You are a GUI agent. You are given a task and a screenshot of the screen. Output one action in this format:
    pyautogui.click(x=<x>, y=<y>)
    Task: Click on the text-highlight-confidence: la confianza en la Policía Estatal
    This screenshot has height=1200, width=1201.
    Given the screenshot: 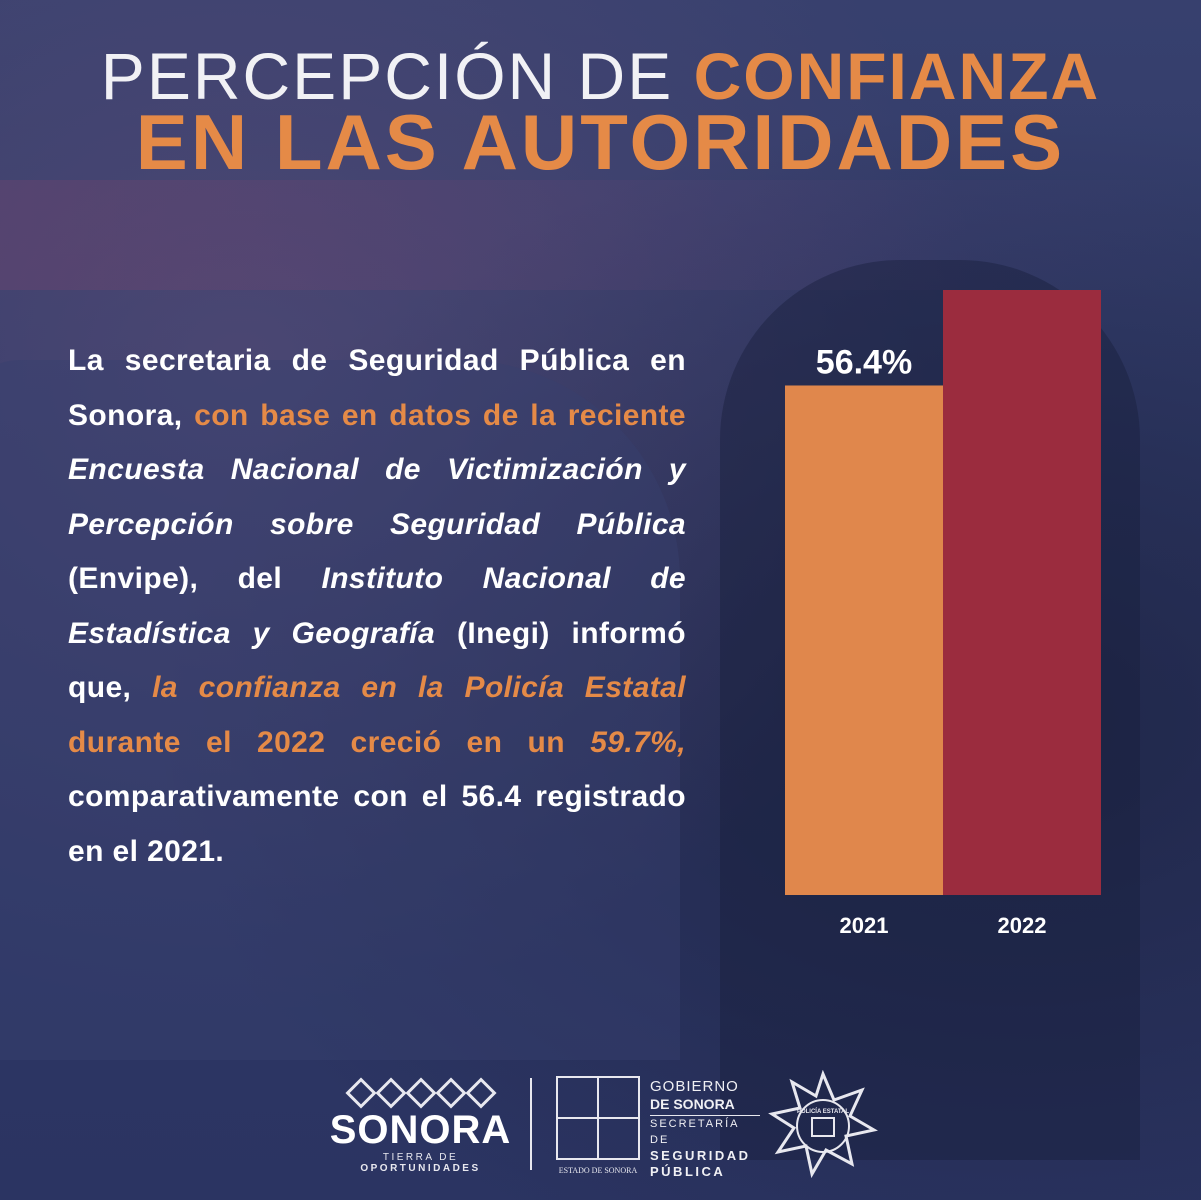 What is the action you would take?
    pyautogui.click(x=419, y=687)
    